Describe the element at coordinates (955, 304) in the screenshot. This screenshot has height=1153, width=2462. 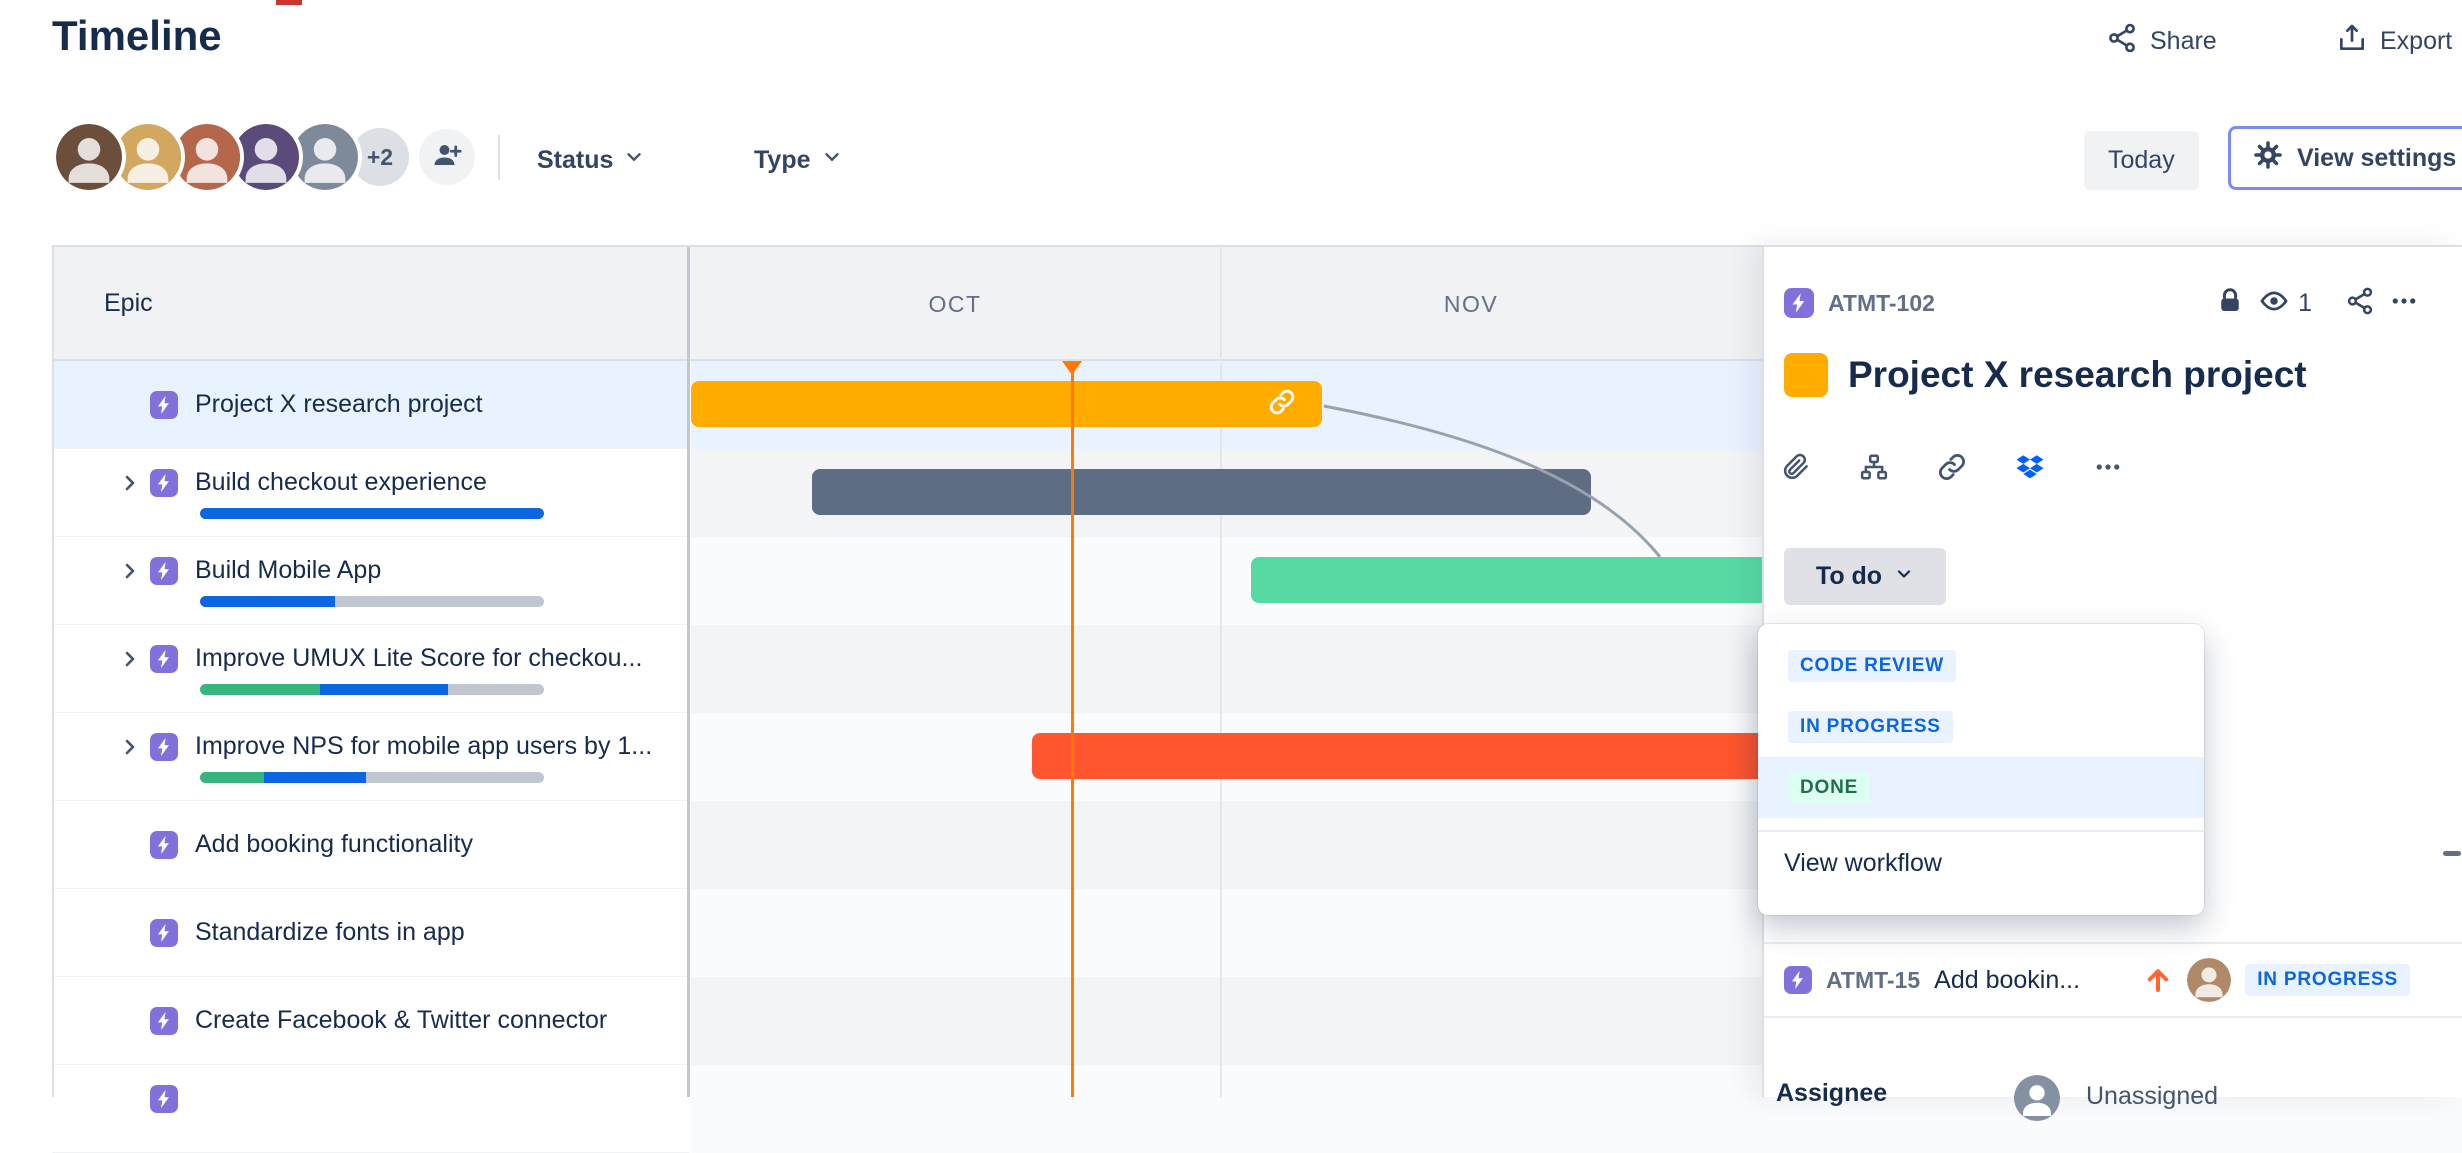
I see `month-label-oct: OCT` at that location.